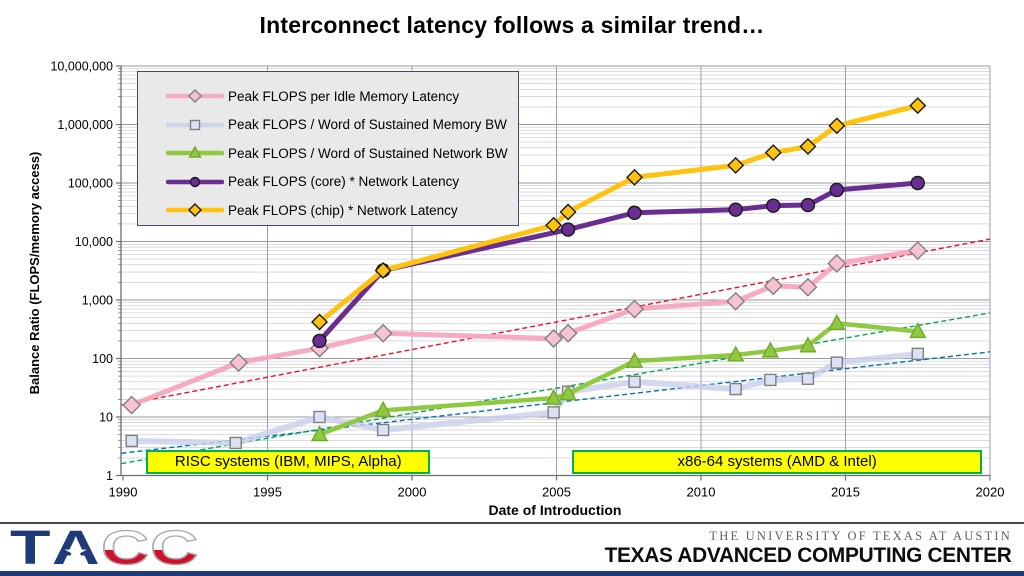  I want to click on risc-systems-banner: RISC systems (IBM, MIPS, Alpha), so click(288, 462).